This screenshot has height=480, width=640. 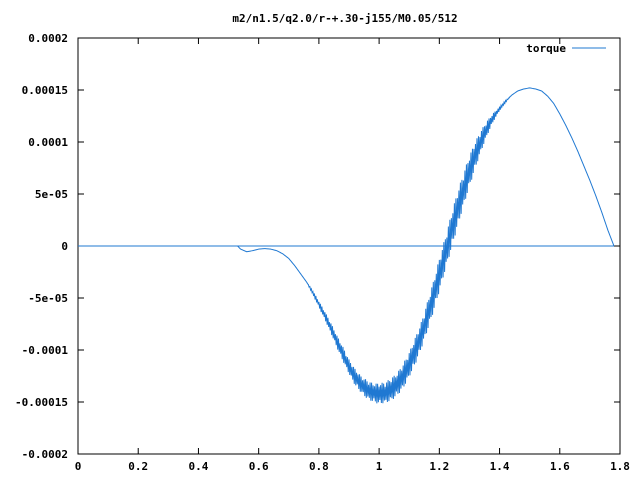 I want to click on x-tick-label: 0.6, so click(x=259, y=466).